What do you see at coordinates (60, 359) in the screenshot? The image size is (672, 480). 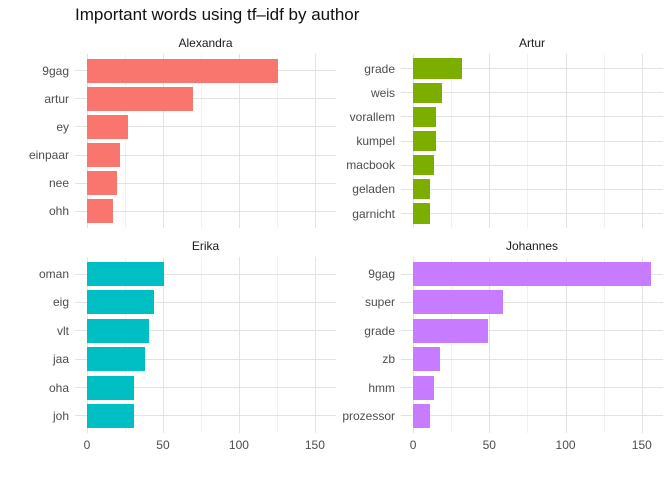 I see `category-label-jaa: jaa` at bounding box center [60, 359].